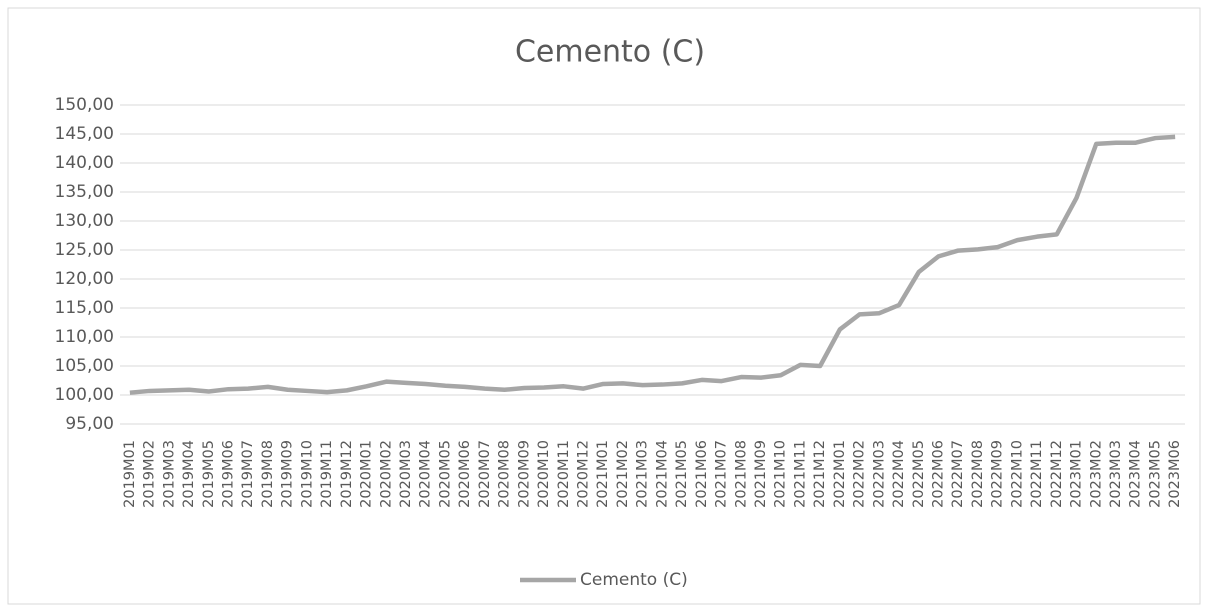  I want to click on x-tick-label: 2021M02, so click(623, 474).